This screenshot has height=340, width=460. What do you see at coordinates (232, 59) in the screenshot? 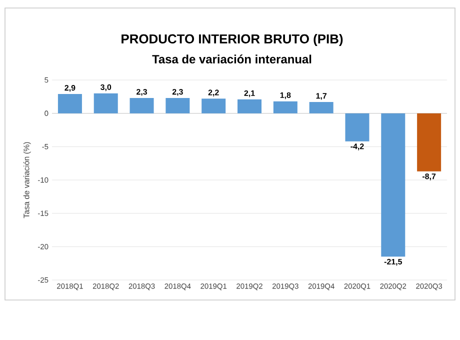
I see `chart-subtitle: Tasa de variación interanual` at bounding box center [232, 59].